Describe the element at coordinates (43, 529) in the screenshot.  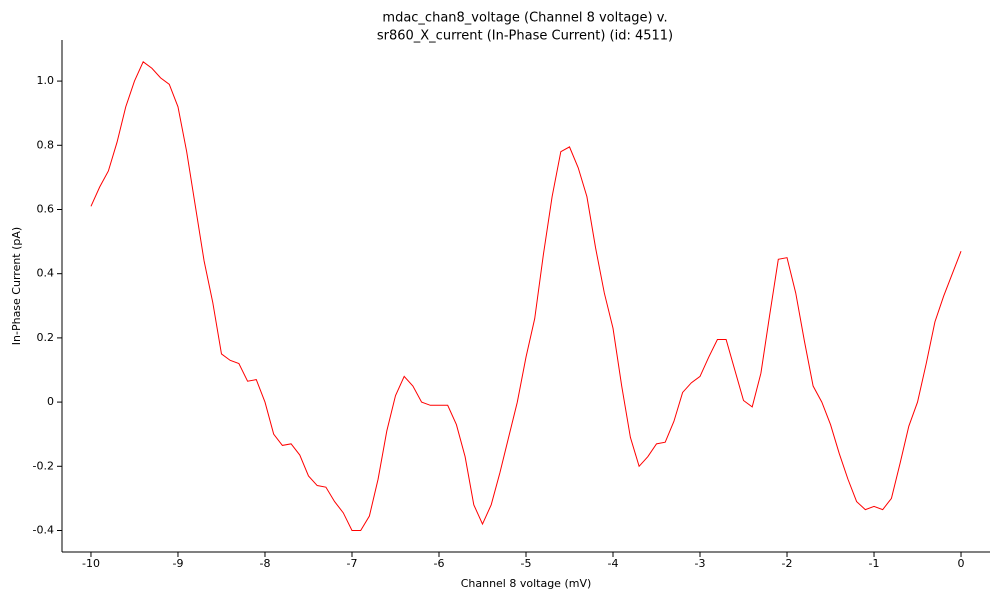
I see `y-tick-label: -0.4` at that location.